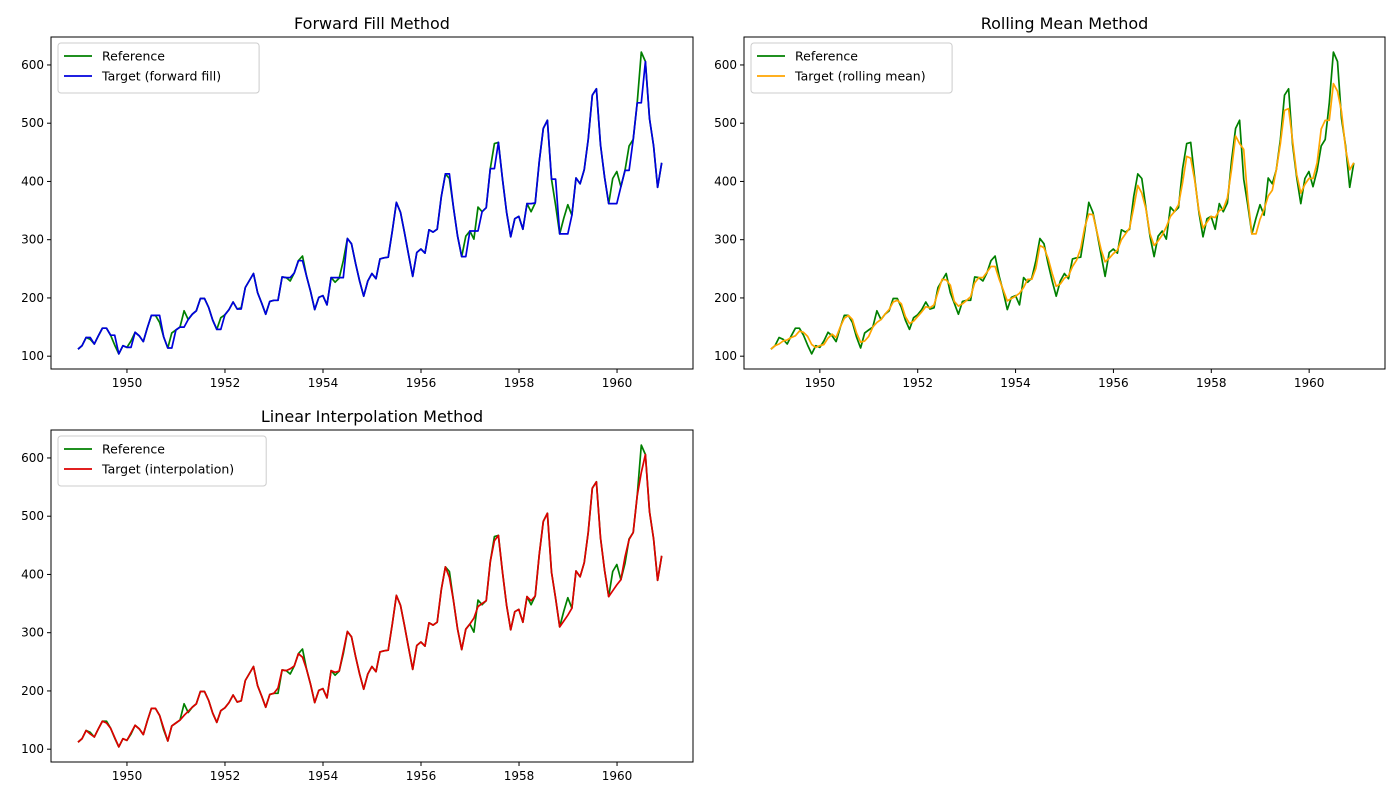 The width and height of the screenshot is (1400, 800). I want to click on legend: Reference Target (forward fill), so click(158, 68).